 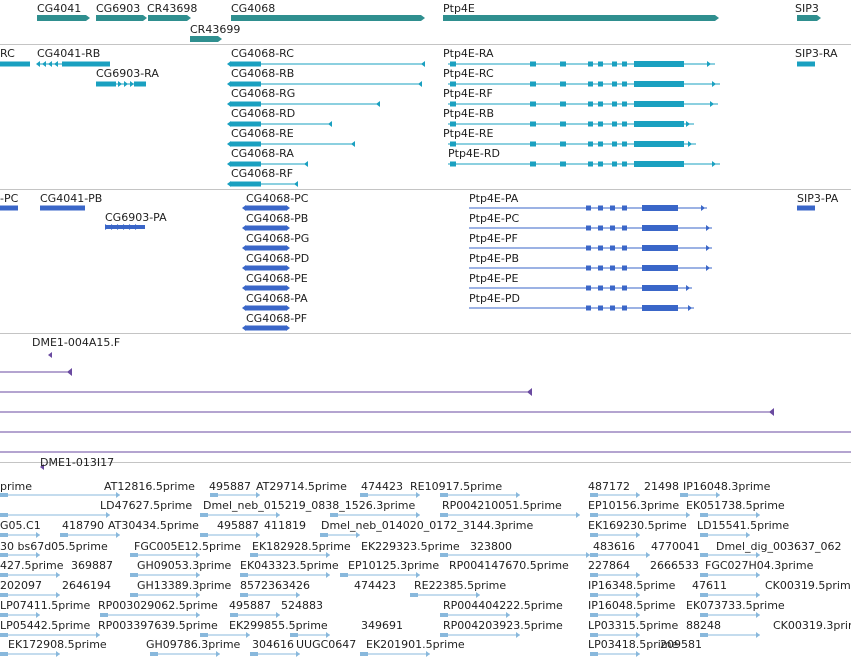 What do you see at coordinates (92, 565) in the screenshot?
I see `est-label: 369887` at bounding box center [92, 565].